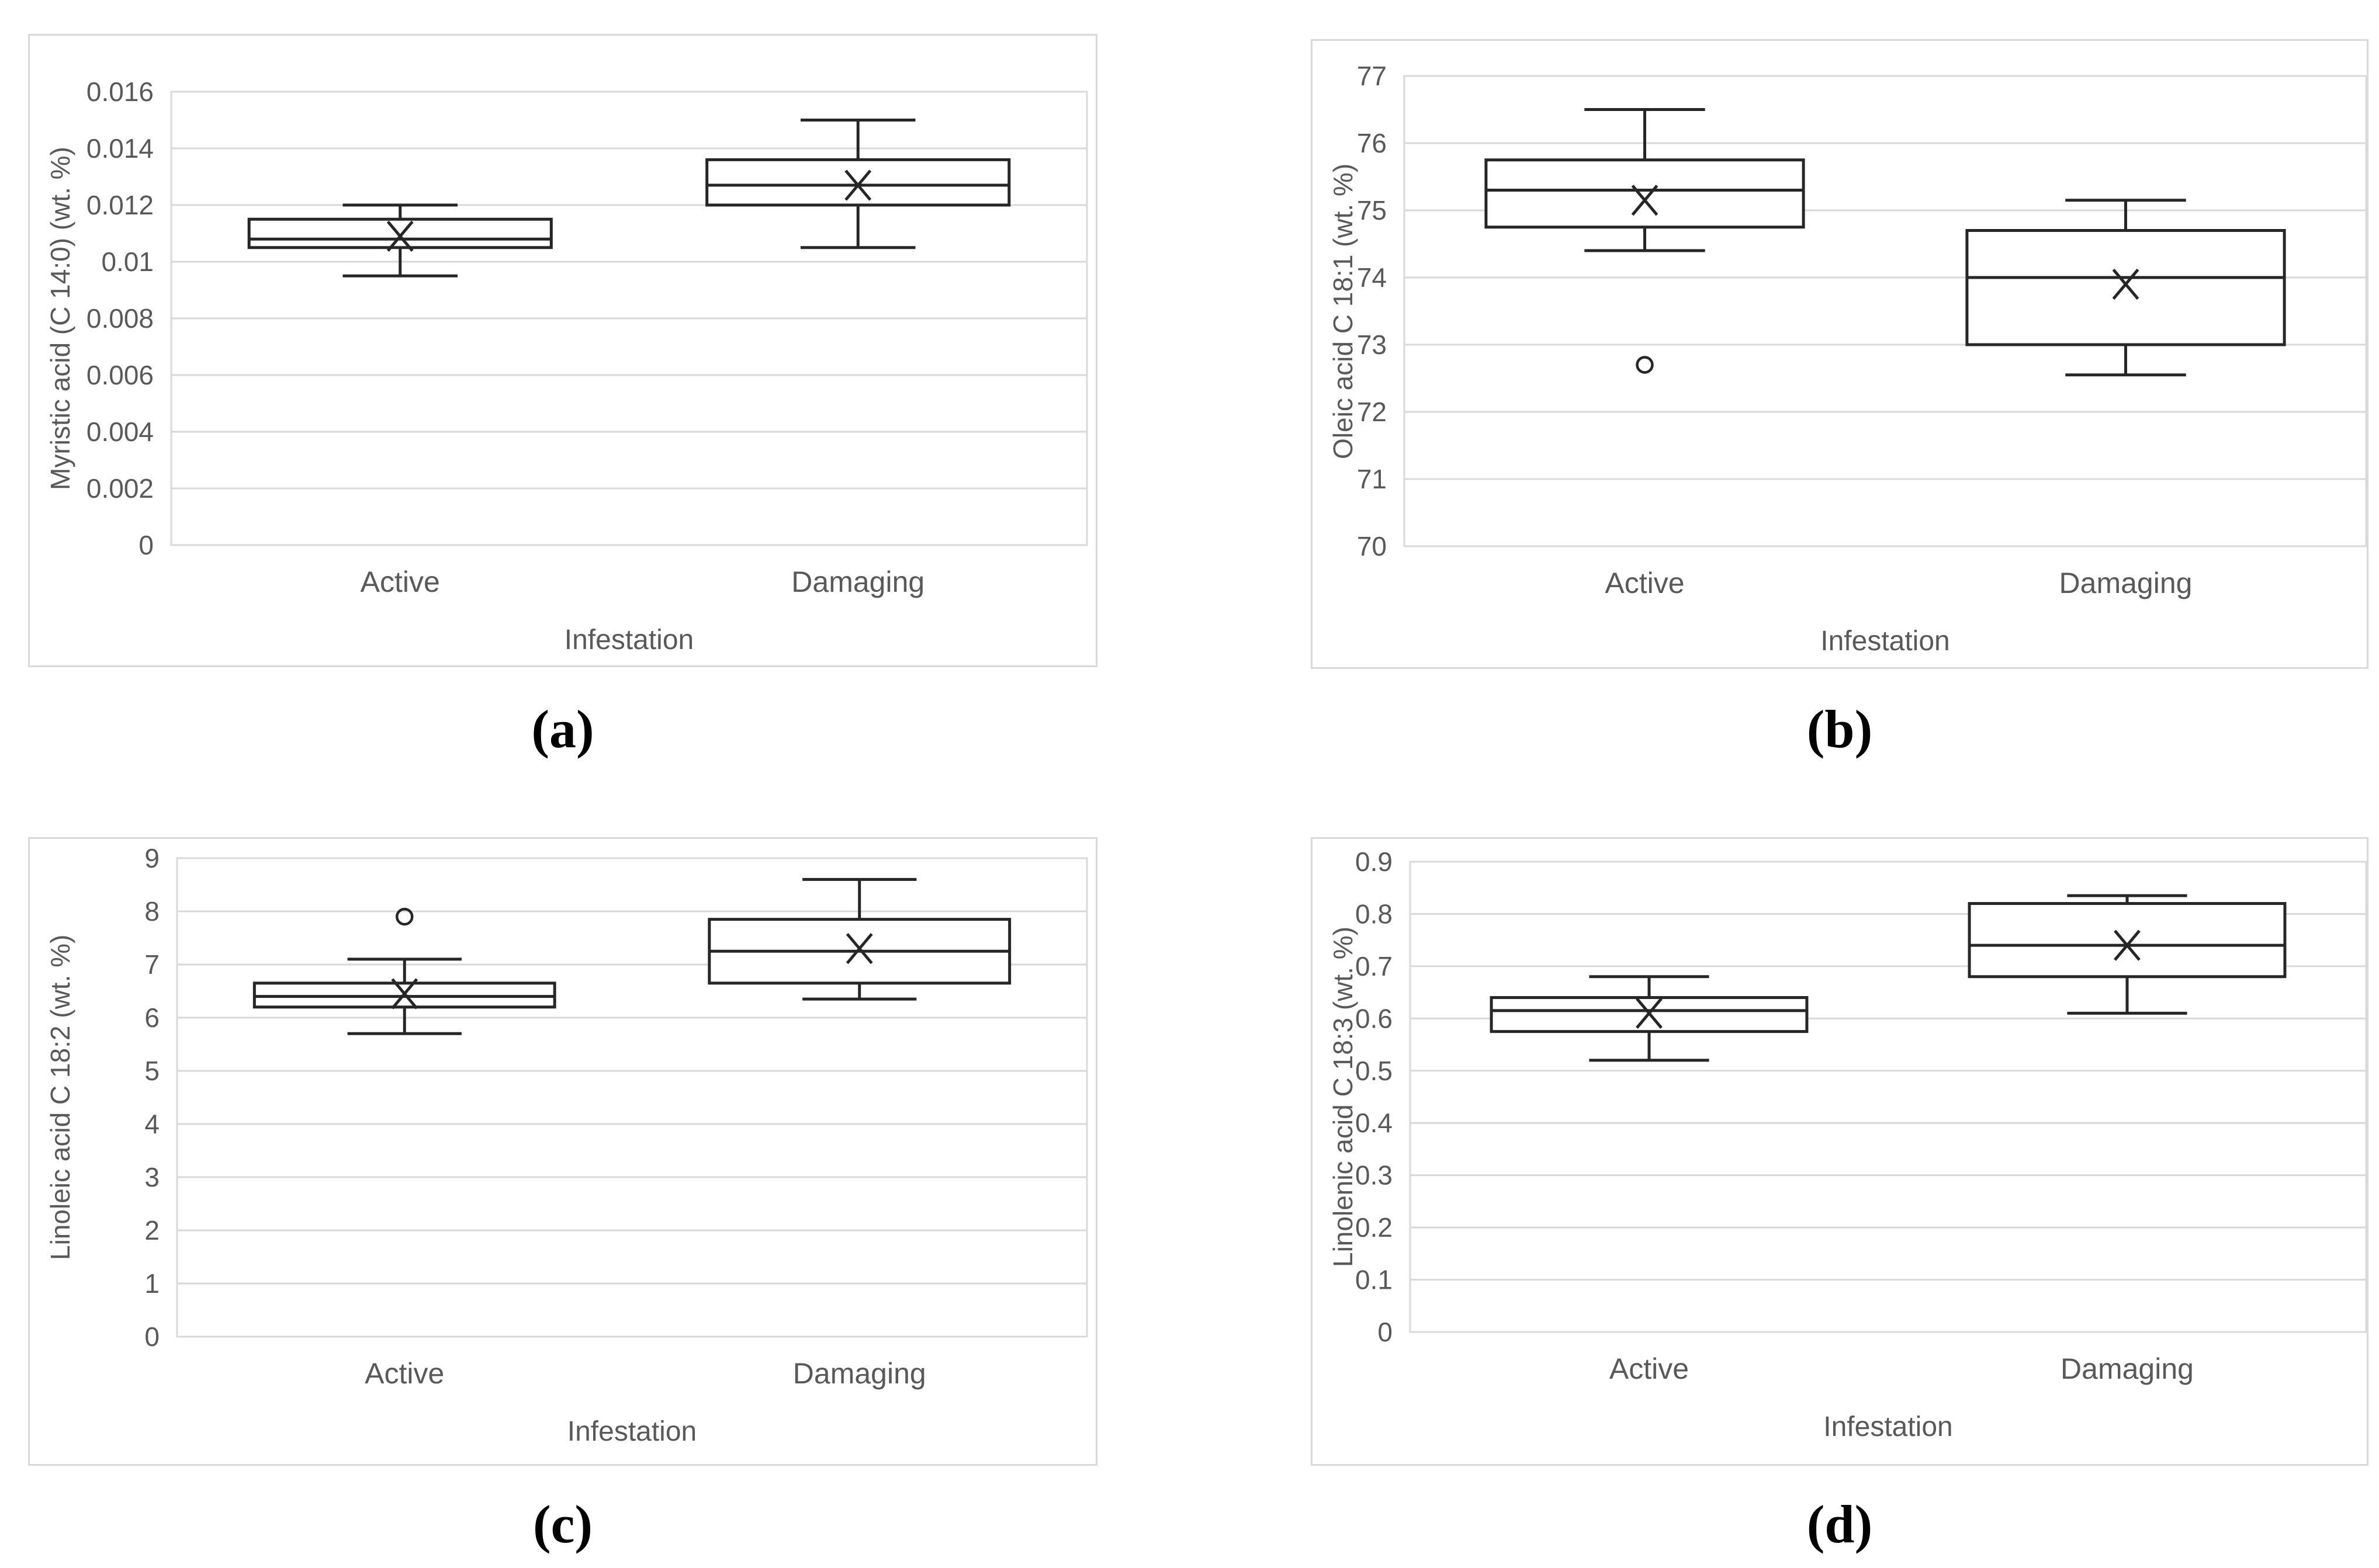 The width and height of the screenshot is (2379, 1568). What do you see at coordinates (1839, 1524) in the screenshot?
I see `panel-label-d: (d)` at bounding box center [1839, 1524].